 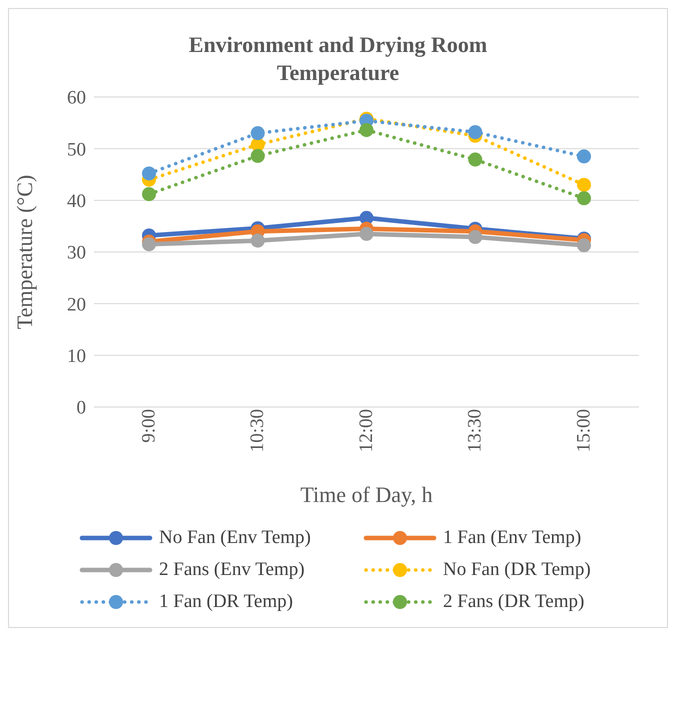 What do you see at coordinates (366, 430) in the screenshot?
I see `x-tick-label: 12:00` at bounding box center [366, 430].